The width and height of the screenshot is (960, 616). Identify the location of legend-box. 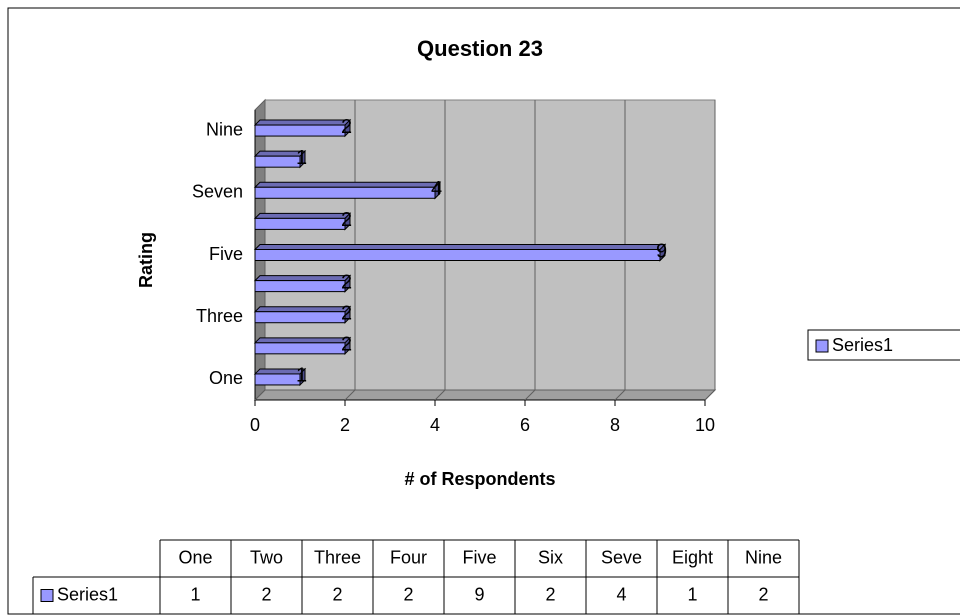
(883, 345).